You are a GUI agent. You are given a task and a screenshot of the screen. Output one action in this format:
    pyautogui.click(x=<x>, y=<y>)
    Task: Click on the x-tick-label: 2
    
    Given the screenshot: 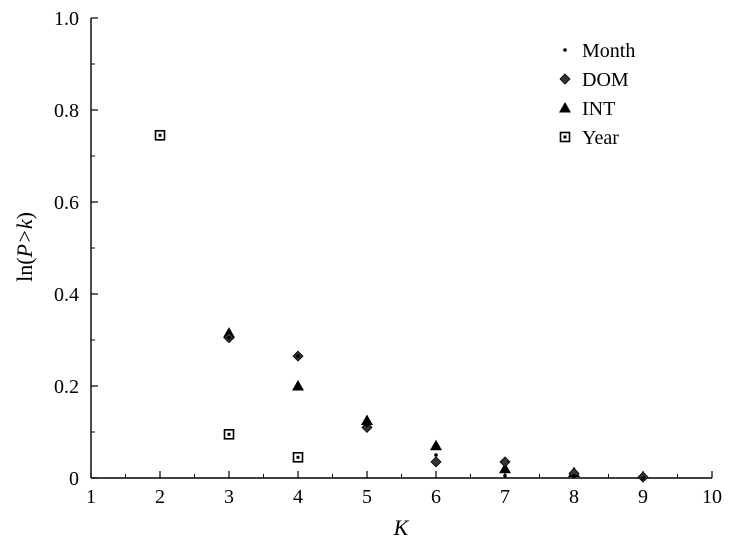 What is the action you would take?
    pyautogui.click(x=160, y=497)
    